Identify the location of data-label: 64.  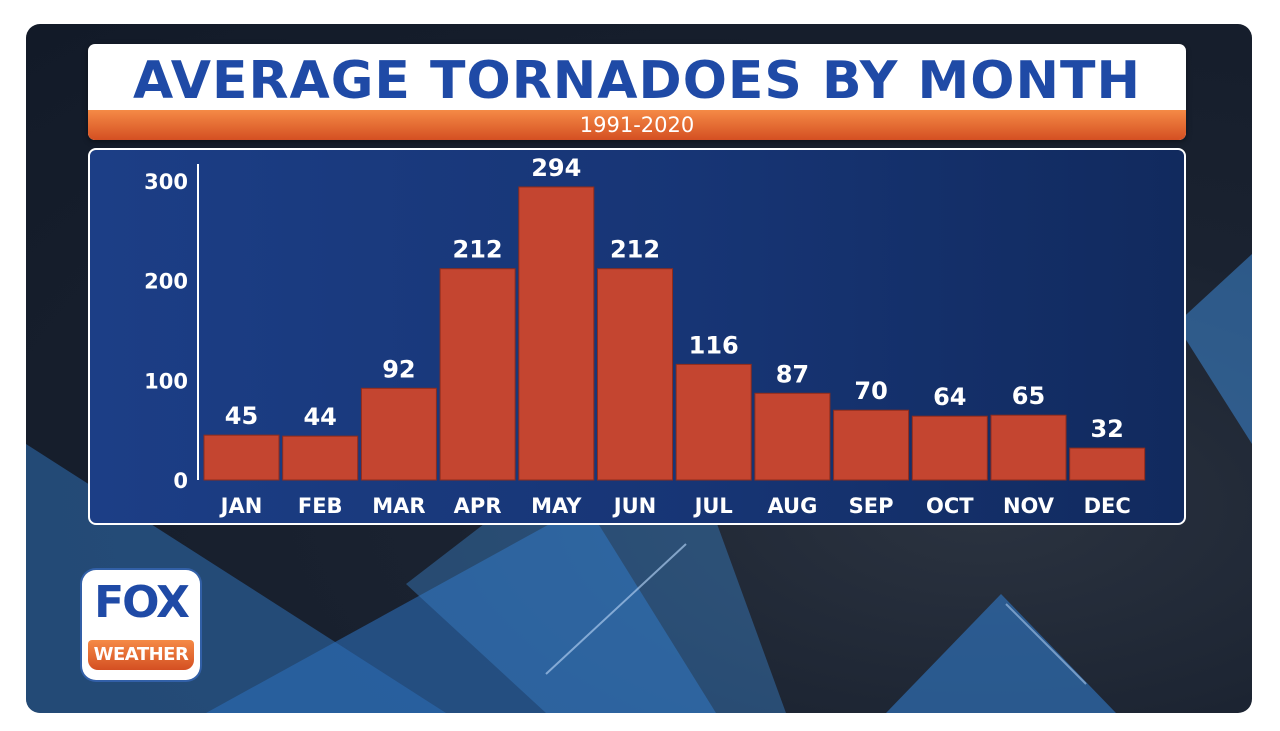
(949, 397).